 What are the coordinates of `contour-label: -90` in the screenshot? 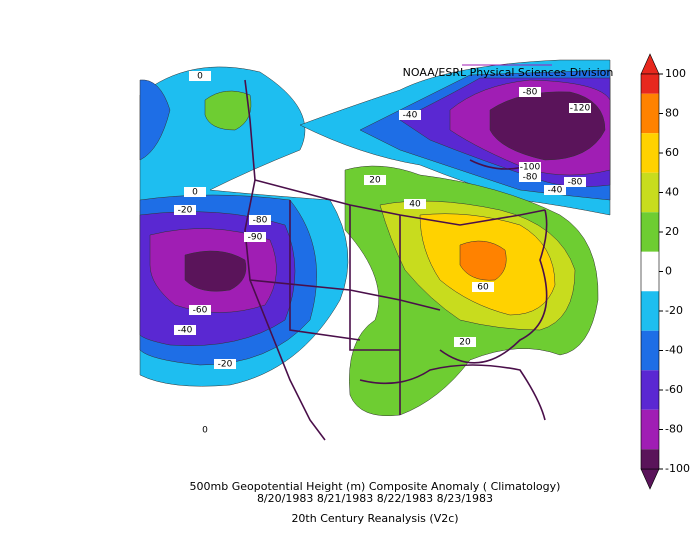 It's located at (255, 238).